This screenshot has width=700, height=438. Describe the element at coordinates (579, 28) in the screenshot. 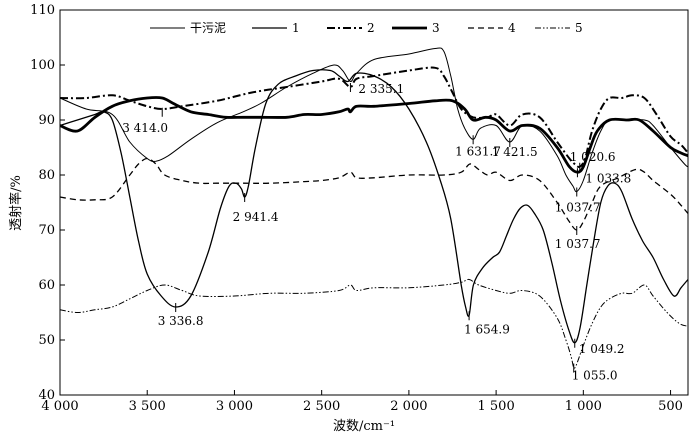

I see `legend-label: 5` at that location.